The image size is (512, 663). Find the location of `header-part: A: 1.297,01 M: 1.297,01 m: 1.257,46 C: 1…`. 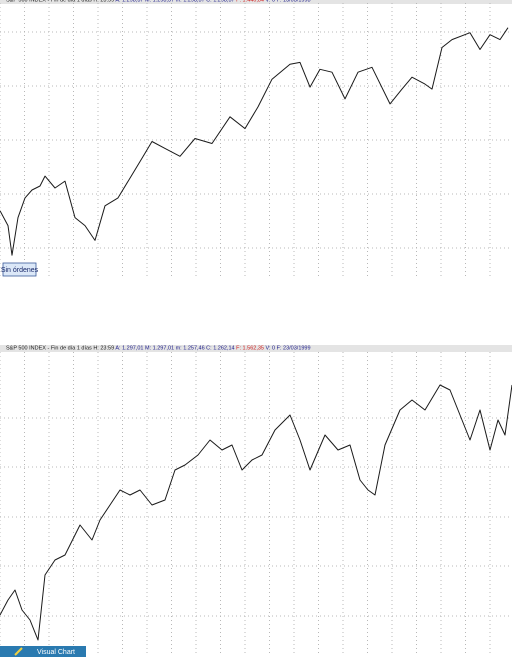

header-part: A: 1.297,01 M: 1.297,01 m: 1.257,46 C: 1… is located at coordinates (175, 349).